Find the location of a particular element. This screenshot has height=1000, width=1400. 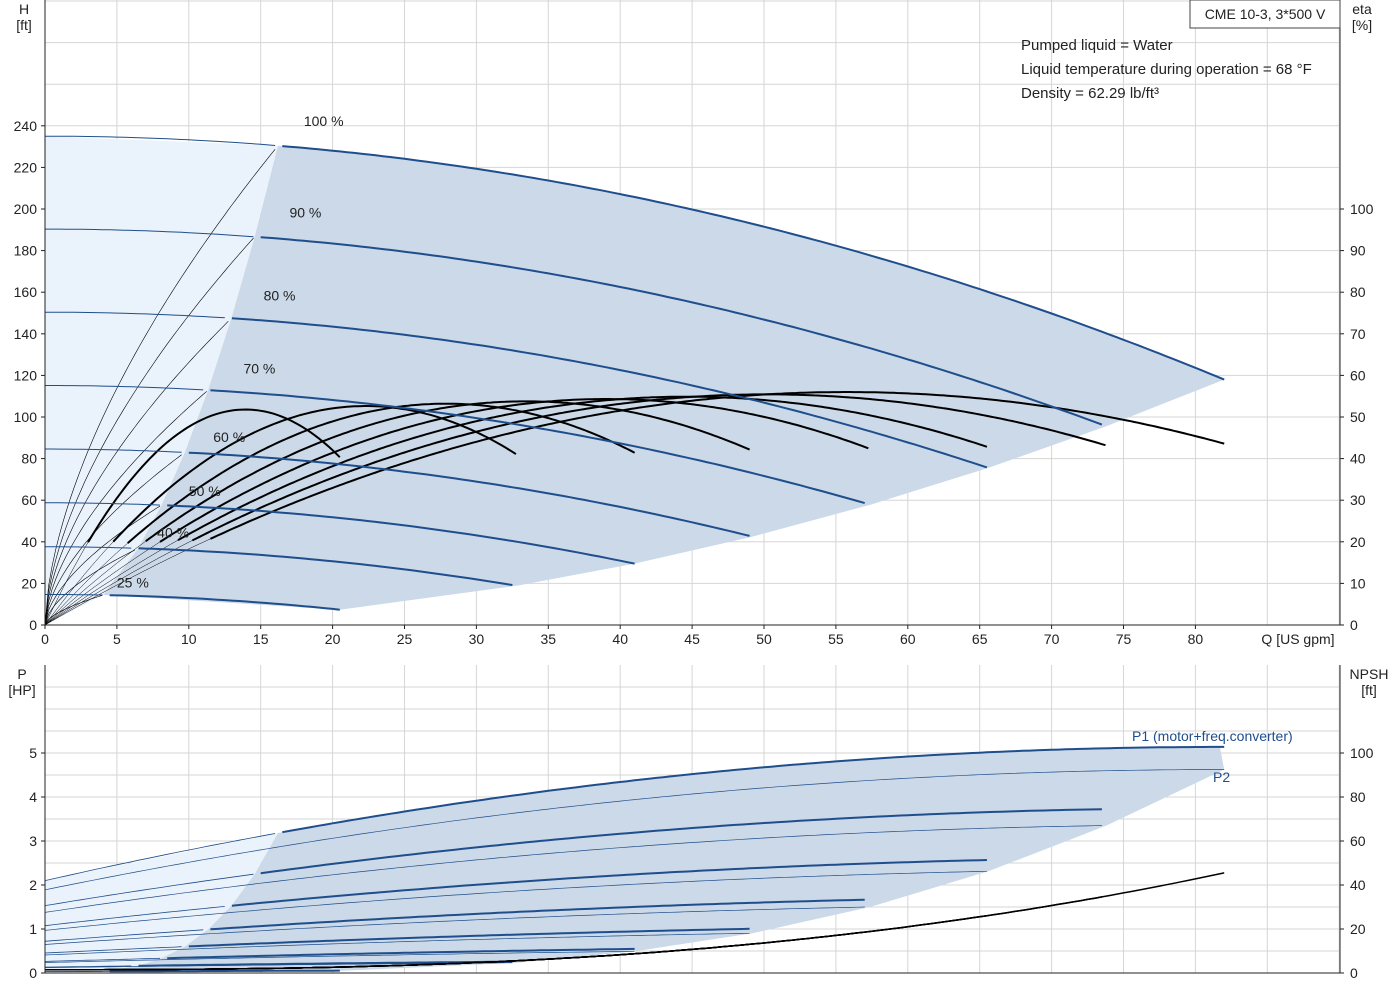

series-label-p1: P1 (motor+freq.converter) is located at coordinates (1212, 736).